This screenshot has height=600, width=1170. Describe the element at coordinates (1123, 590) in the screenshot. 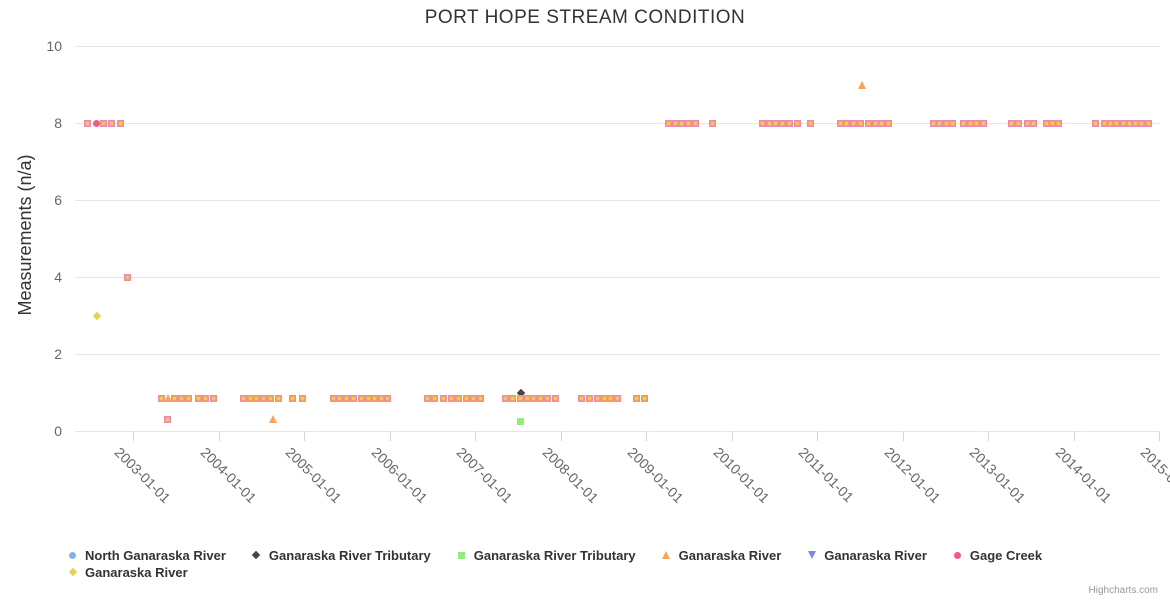

I see `highcharts-credits-link: Highcharts.com` at that location.